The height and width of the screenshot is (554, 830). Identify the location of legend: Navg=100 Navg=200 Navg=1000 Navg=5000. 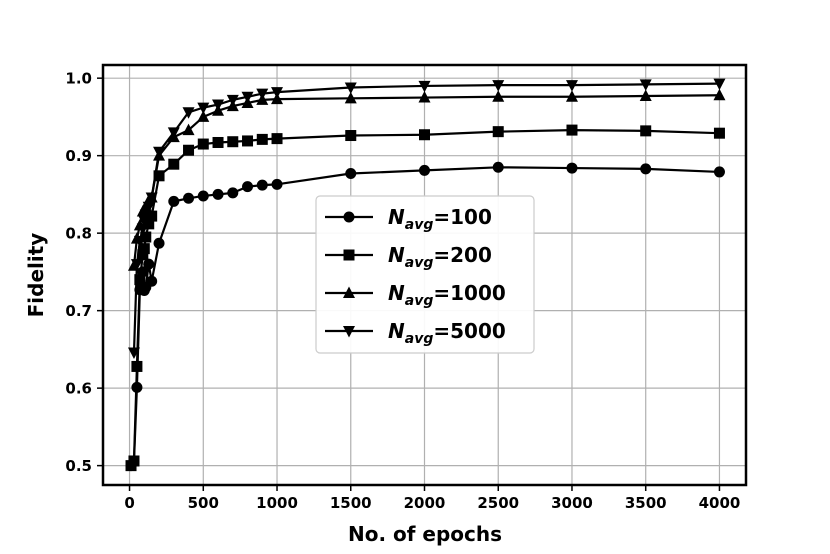
(425, 274).